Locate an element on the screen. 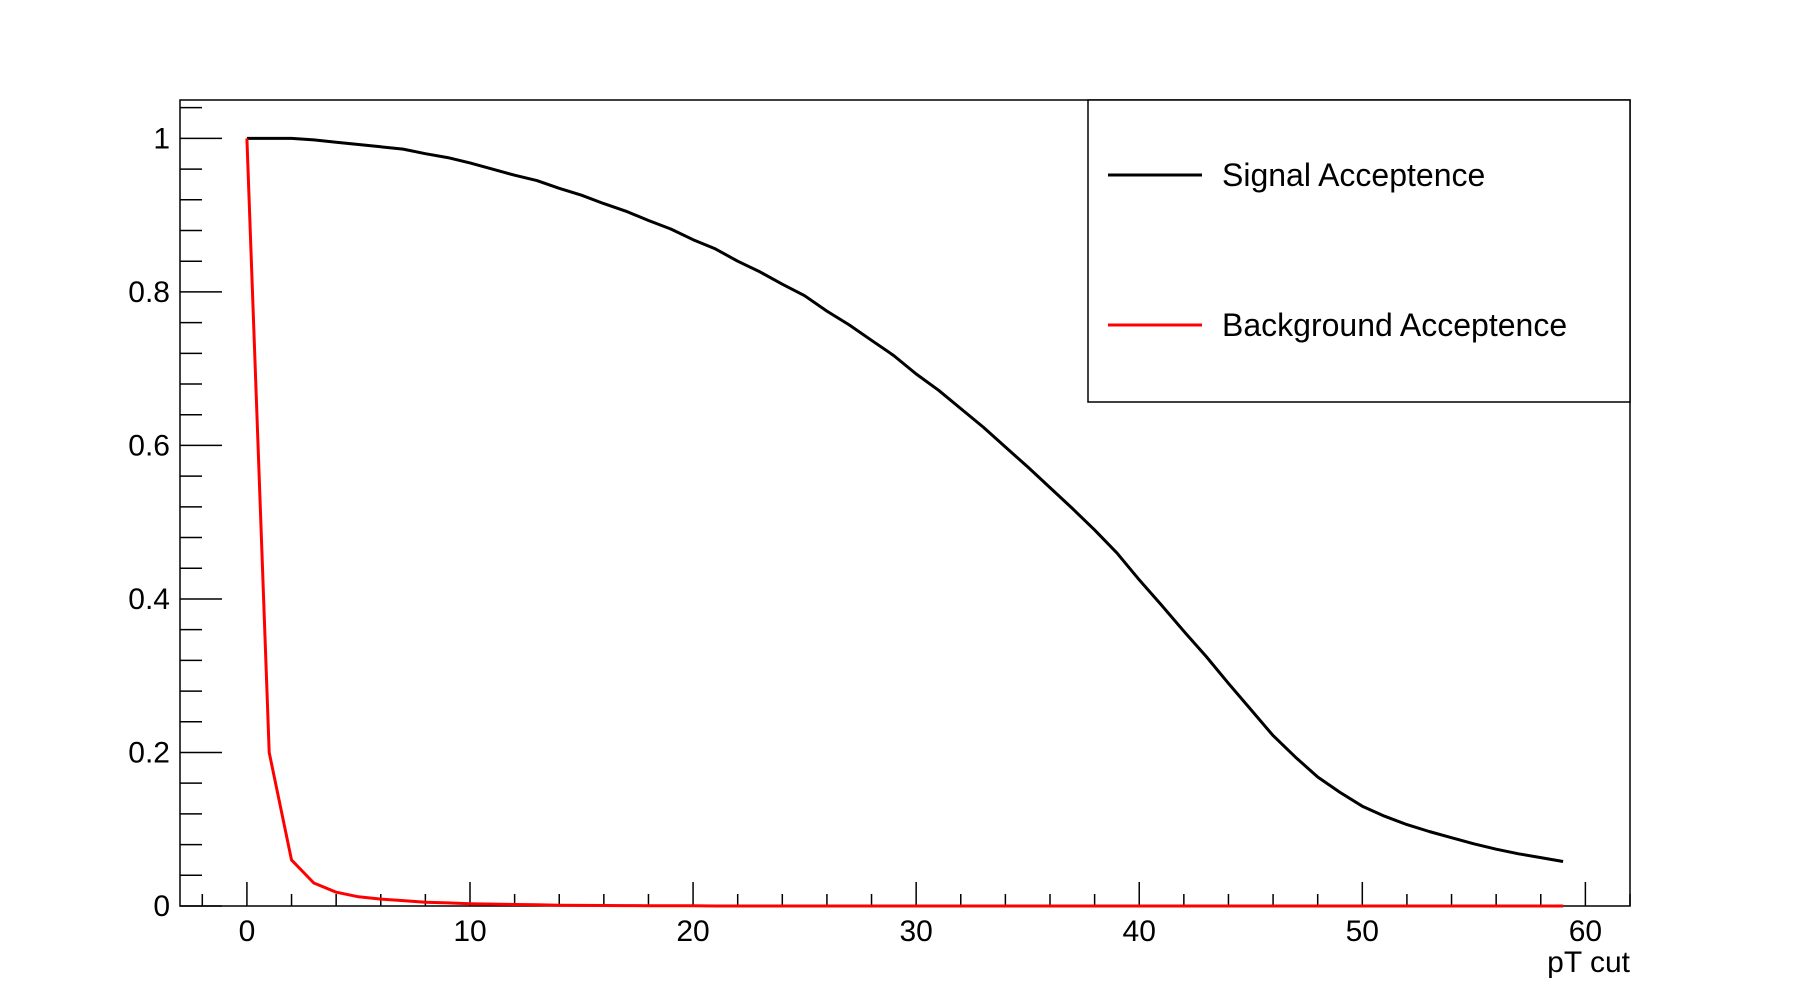 The width and height of the screenshot is (1798, 1006). y-tick-label: 0 is located at coordinates (161, 906).